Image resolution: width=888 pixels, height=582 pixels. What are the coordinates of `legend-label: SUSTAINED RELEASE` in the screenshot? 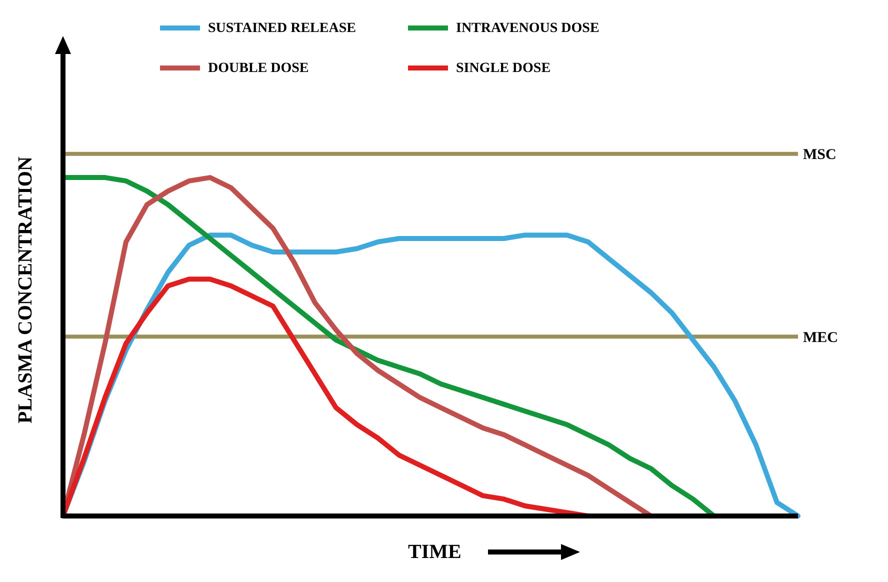 It's located at (282, 28).